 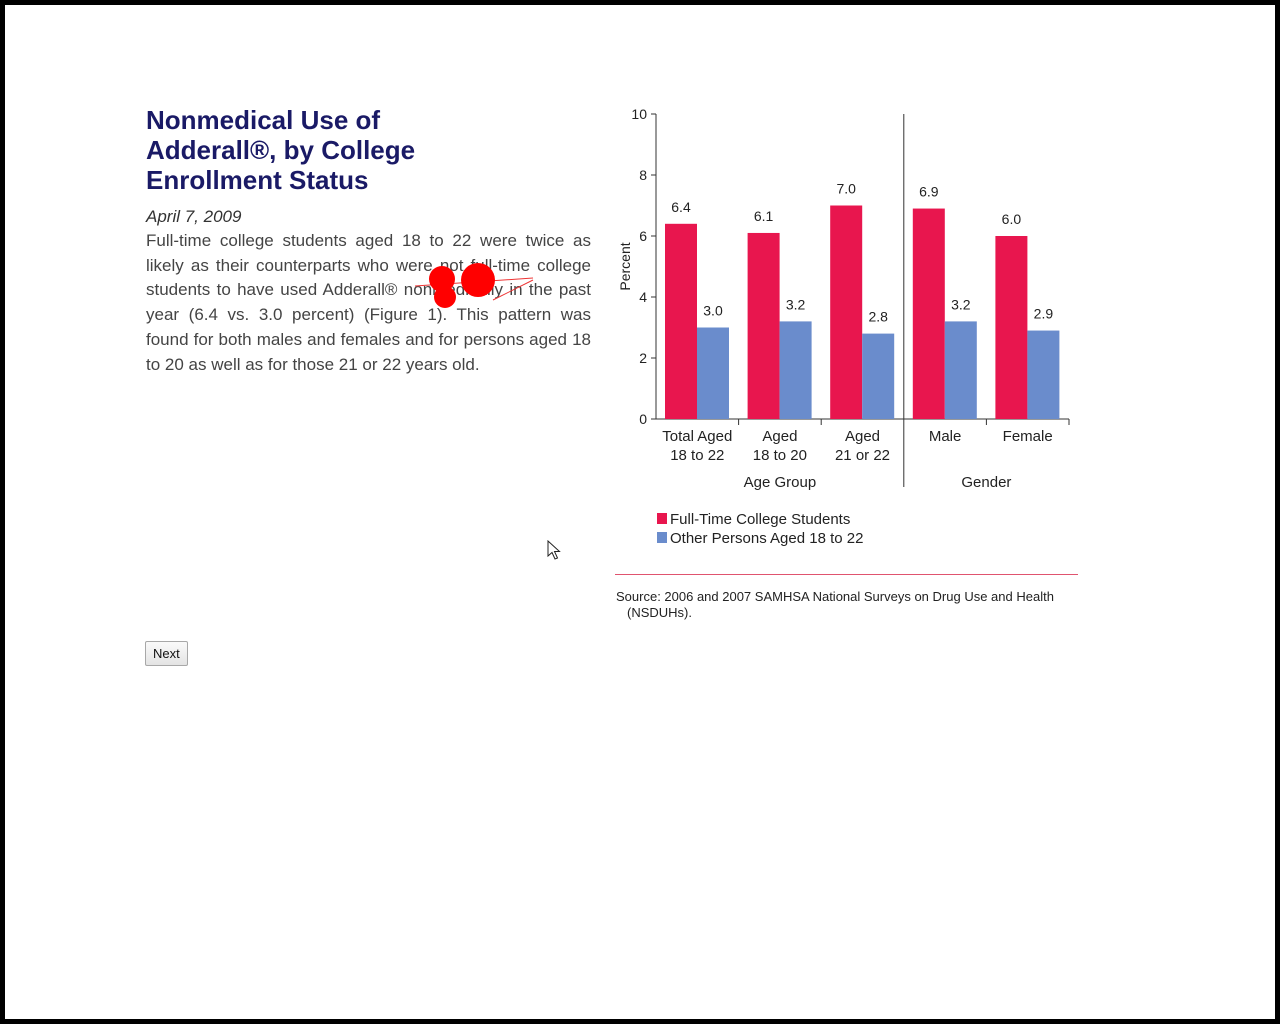 I want to click on data-label: 2.8, so click(x=878, y=317).